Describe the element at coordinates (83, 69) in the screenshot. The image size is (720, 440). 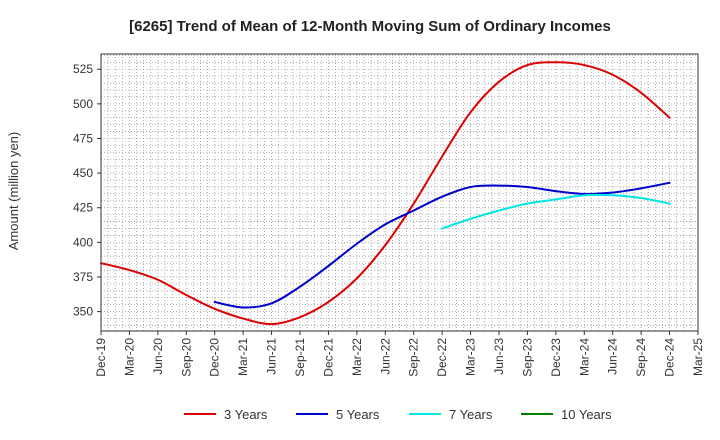
I see `y-tick-label: 525` at that location.